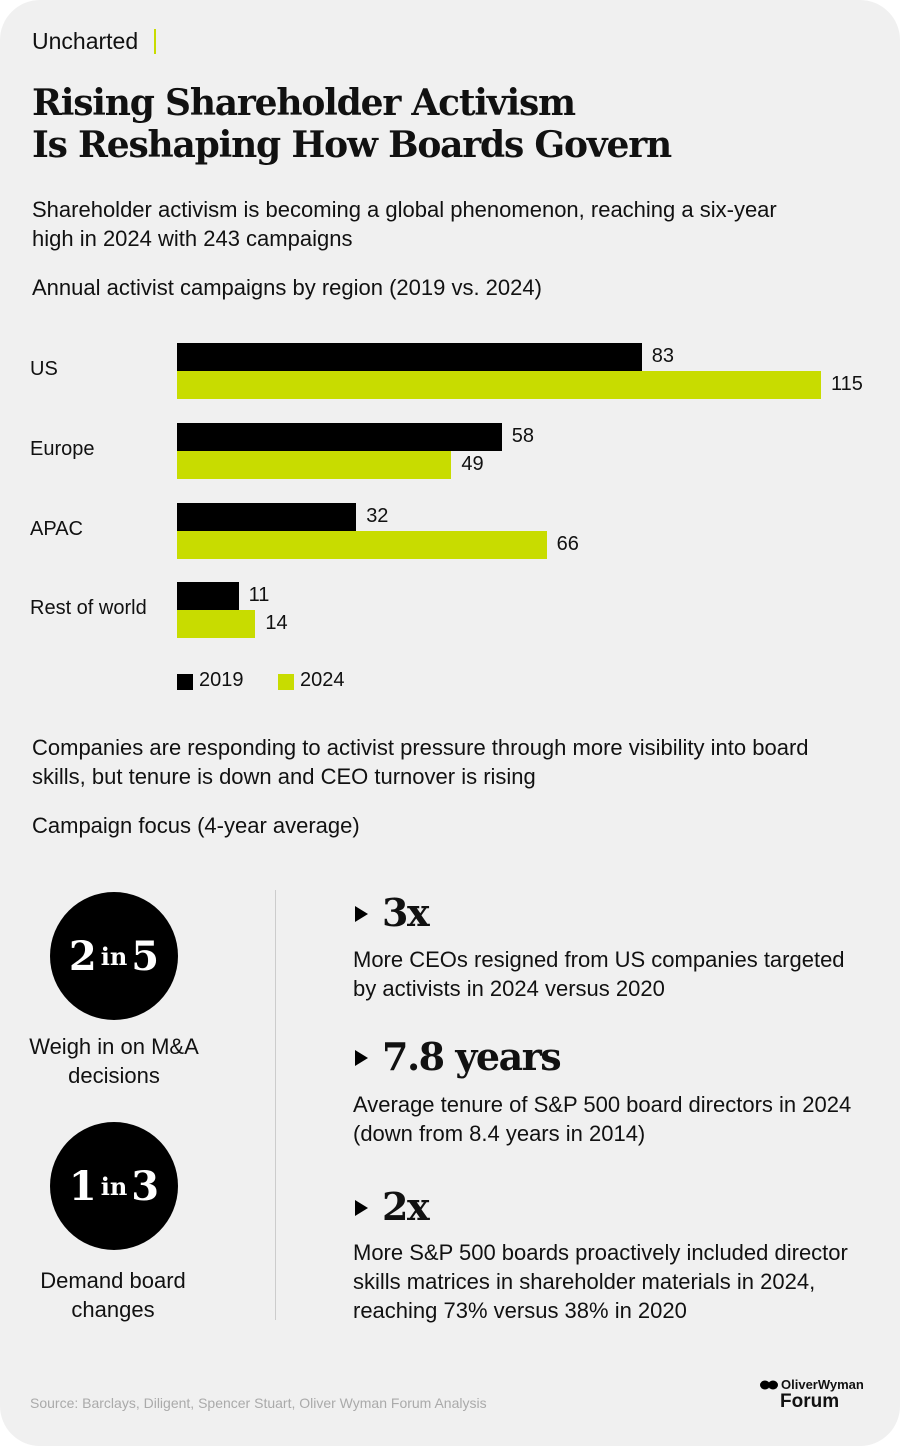 The width and height of the screenshot is (900, 1446). I want to click on focus-circle-2: 1 in 3, so click(114, 1186).